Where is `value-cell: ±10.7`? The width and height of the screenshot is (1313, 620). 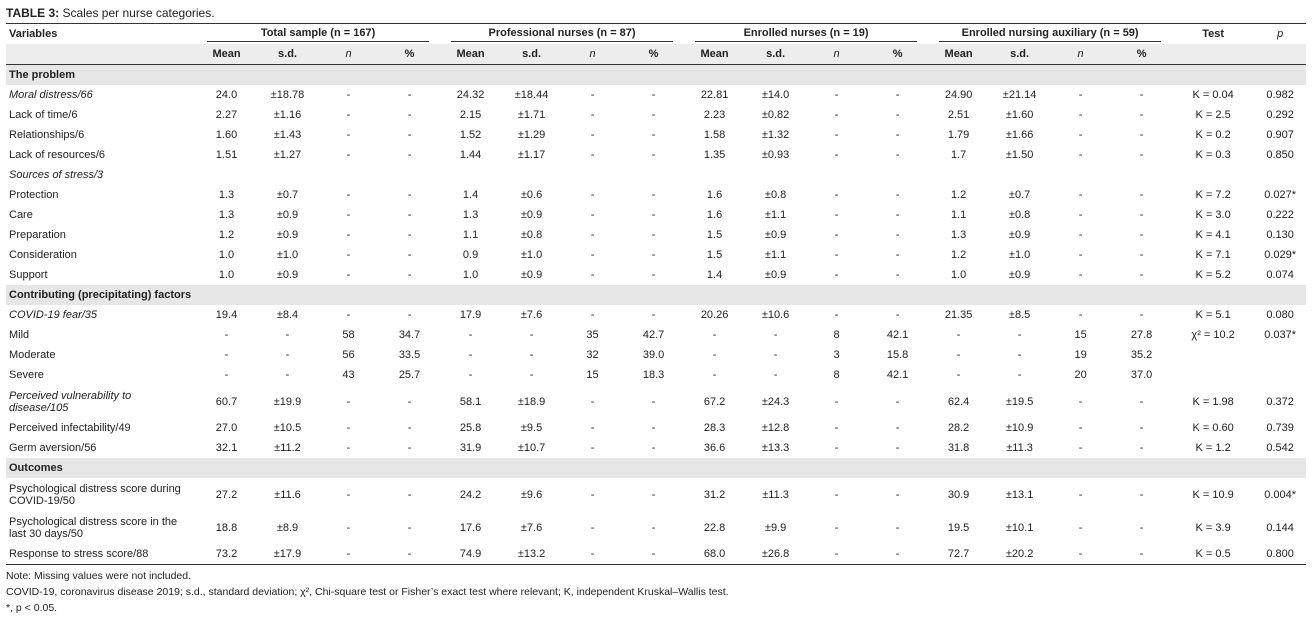
value-cell: ±10.7 is located at coordinates (531, 448).